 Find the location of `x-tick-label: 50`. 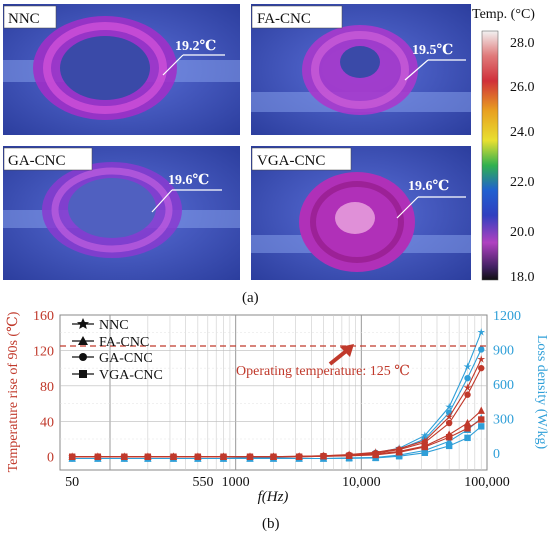

x-tick-label: 50 is located at coordinates (72, 482).